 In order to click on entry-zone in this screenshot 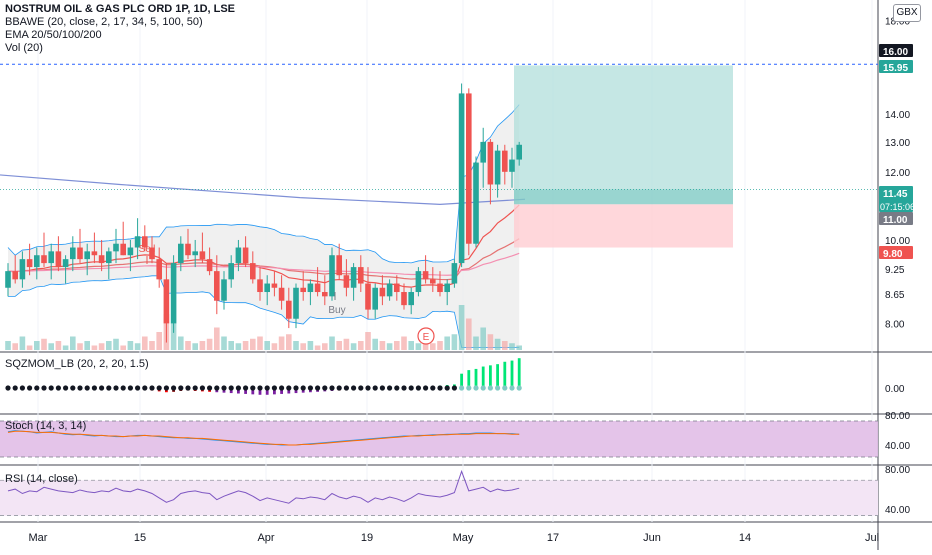, I will do `click(623, 197)`.